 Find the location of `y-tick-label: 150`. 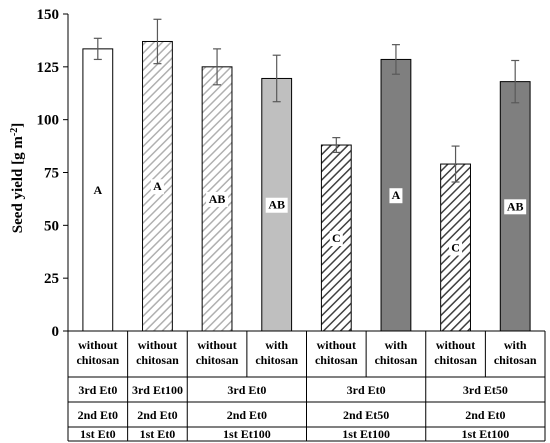

y-tick-label: 150 is located at coordinates (48, 15).